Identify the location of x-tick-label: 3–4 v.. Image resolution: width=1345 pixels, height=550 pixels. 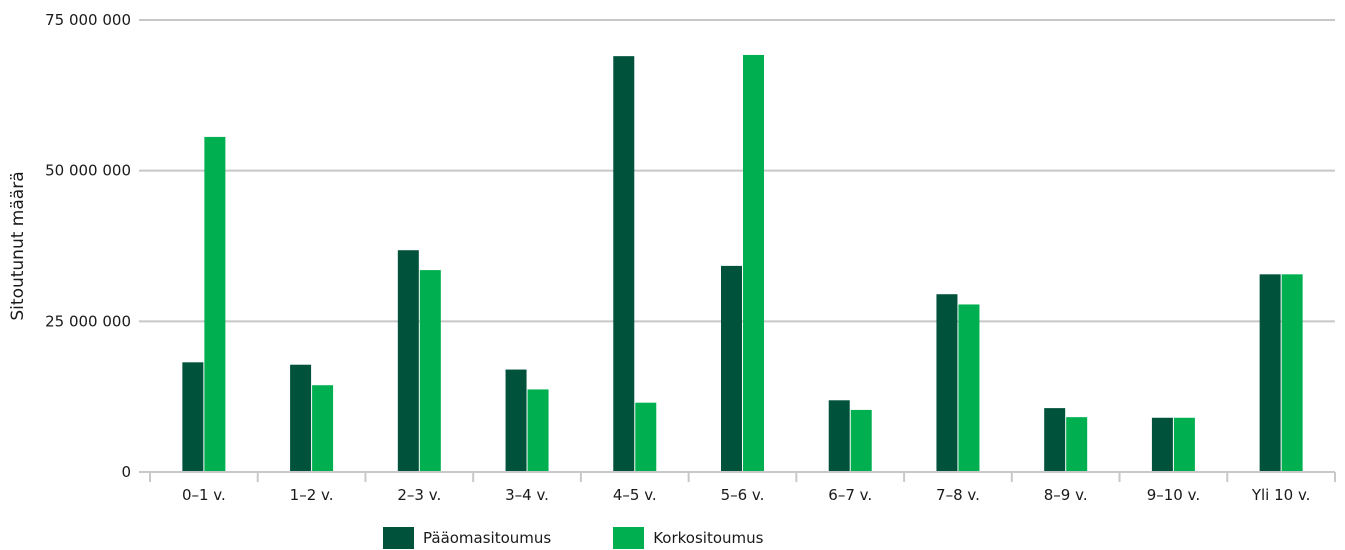
(527, 495).